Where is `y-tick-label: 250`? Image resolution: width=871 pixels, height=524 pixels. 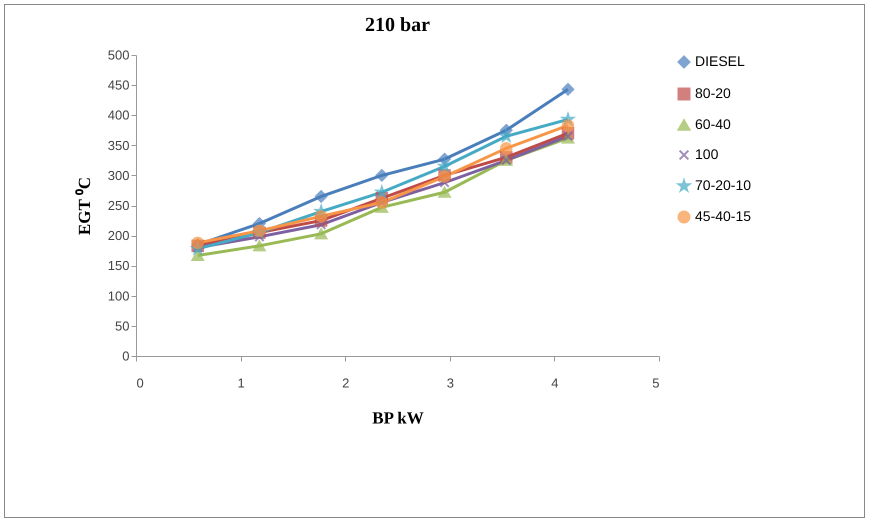
y-tick-label: 250 is located at coordinates (119, 205).